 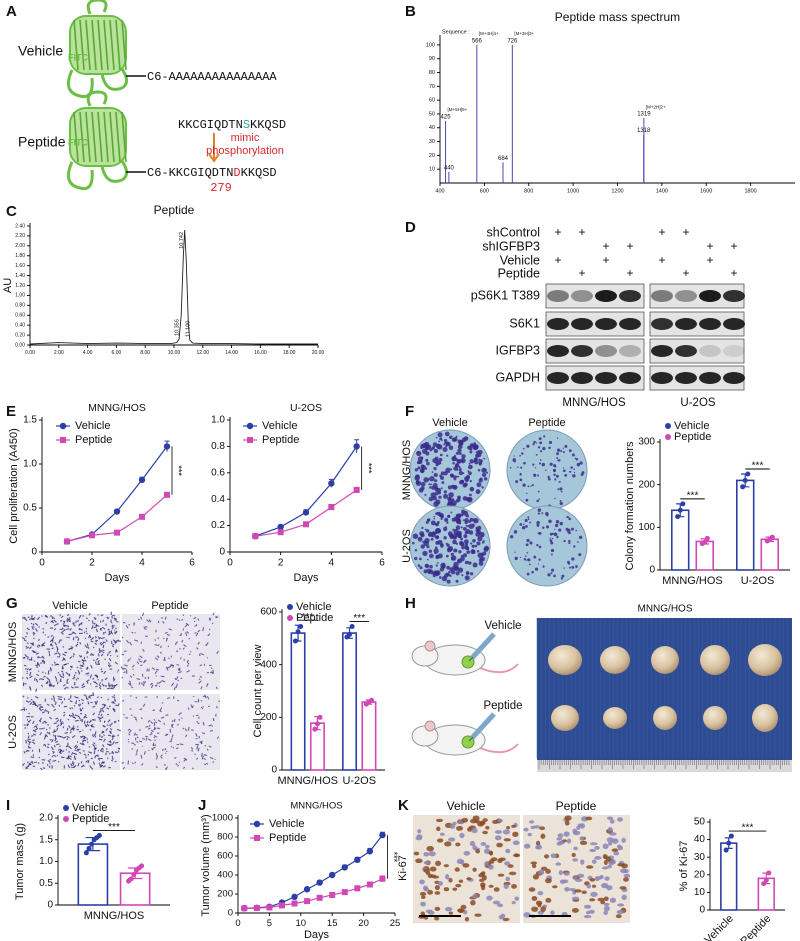 I want to click on condition-mark: +, so click(x=557, y=260).